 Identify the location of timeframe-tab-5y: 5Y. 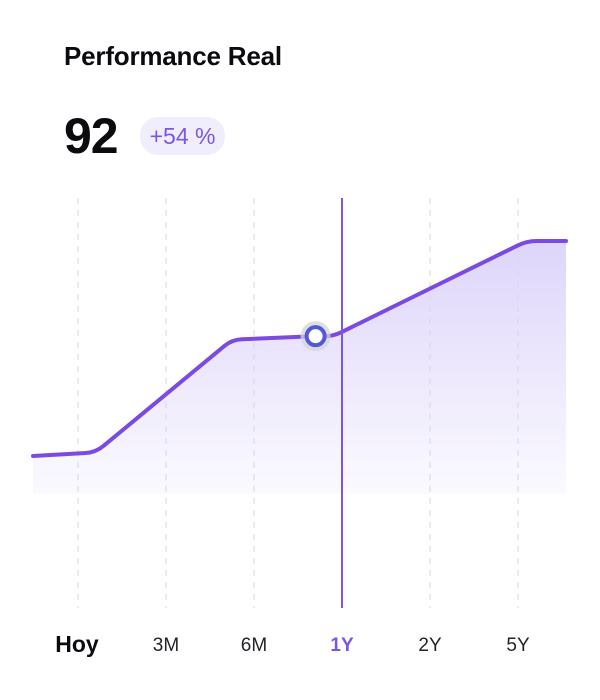
(518, 645).